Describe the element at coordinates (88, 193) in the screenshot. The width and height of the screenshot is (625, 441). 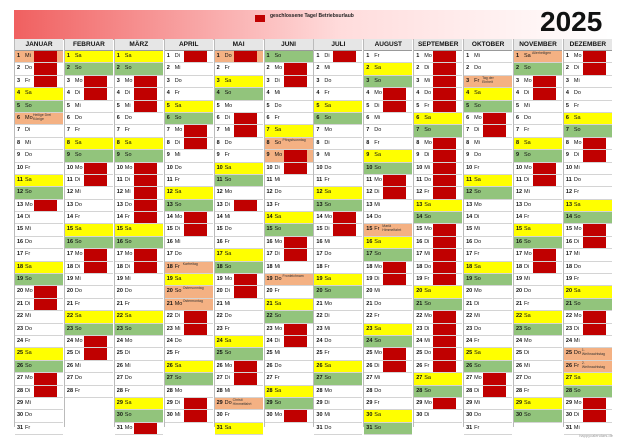
I see `day-cell: 12 Mi` at that location.